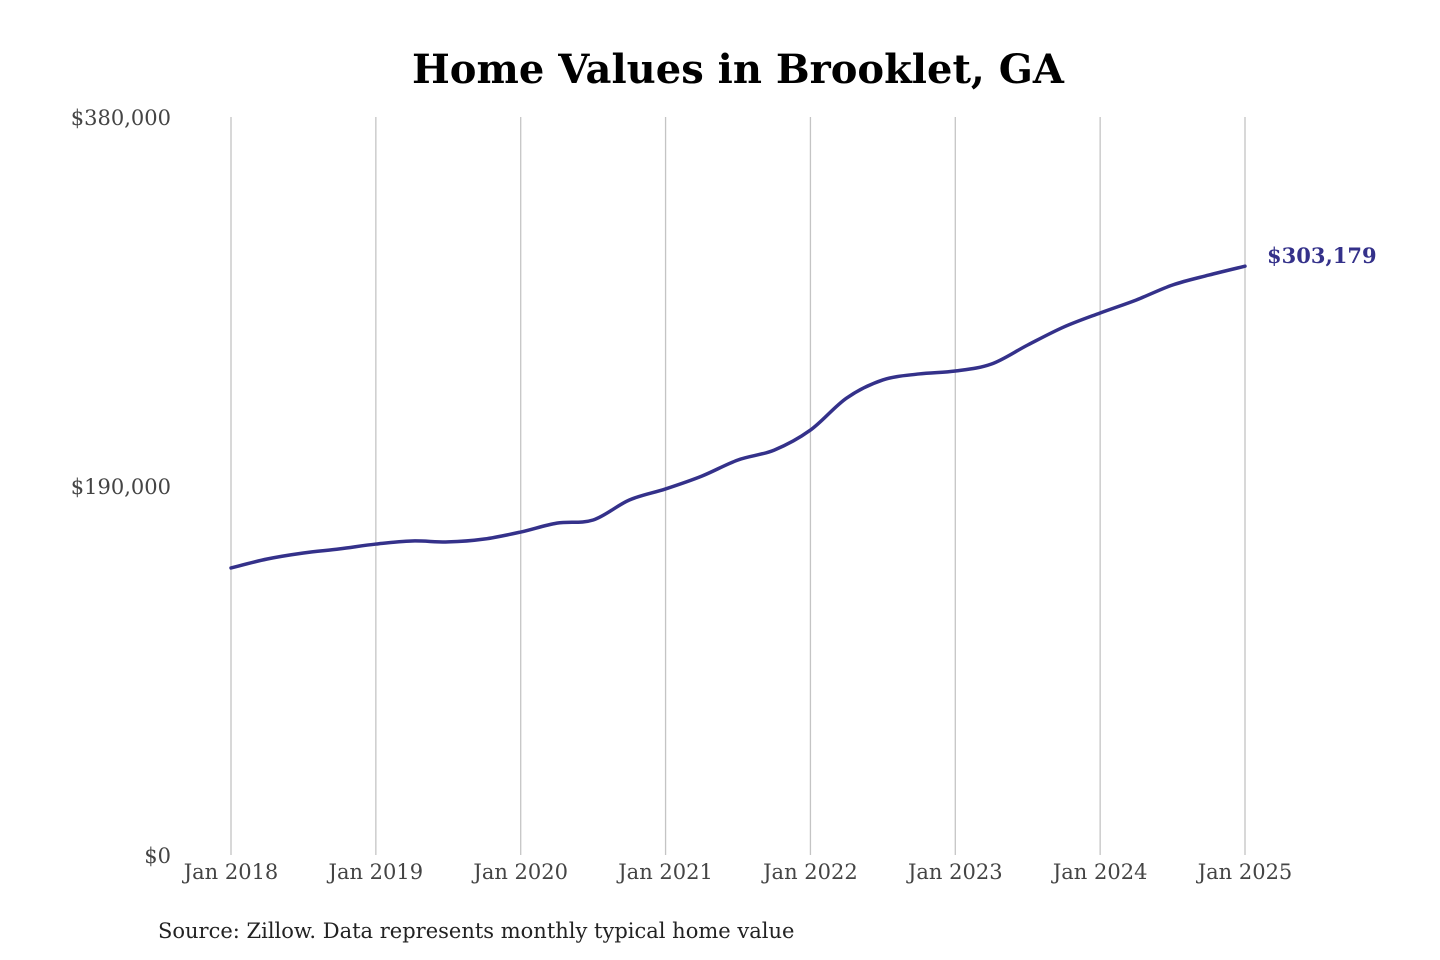 This screenshot has width=1440, height=960. Describe the element at coordinates (738, 69) in the screenshot. I see `chart-title: Home Values in Brooklet, GA` at that location.